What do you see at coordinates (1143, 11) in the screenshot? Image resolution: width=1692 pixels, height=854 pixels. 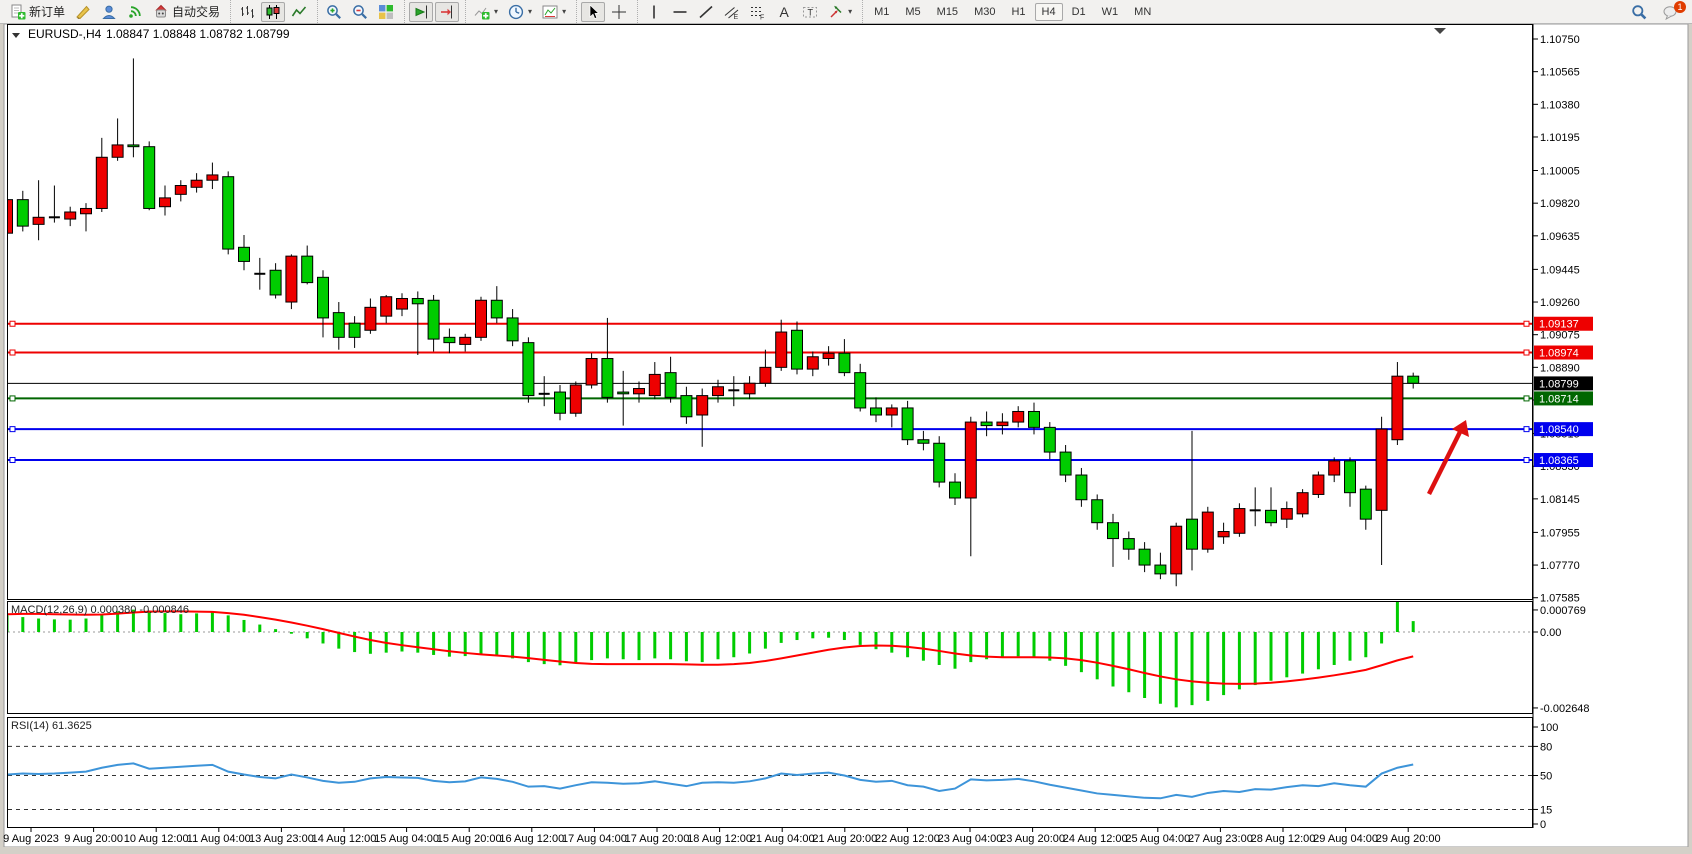 I see `timeframe-mn-button: MN` at bounding box center [1143, 11].